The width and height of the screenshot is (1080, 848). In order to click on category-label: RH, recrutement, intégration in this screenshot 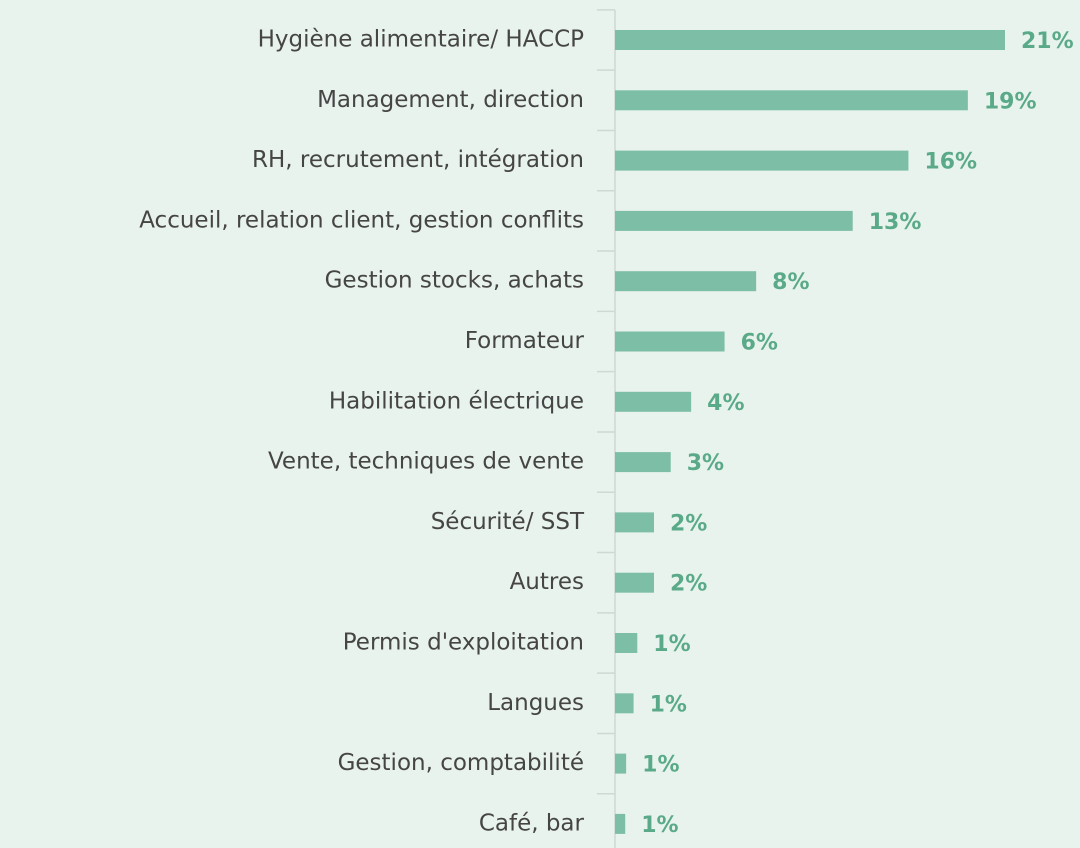, I will do `click(418, 160)`.